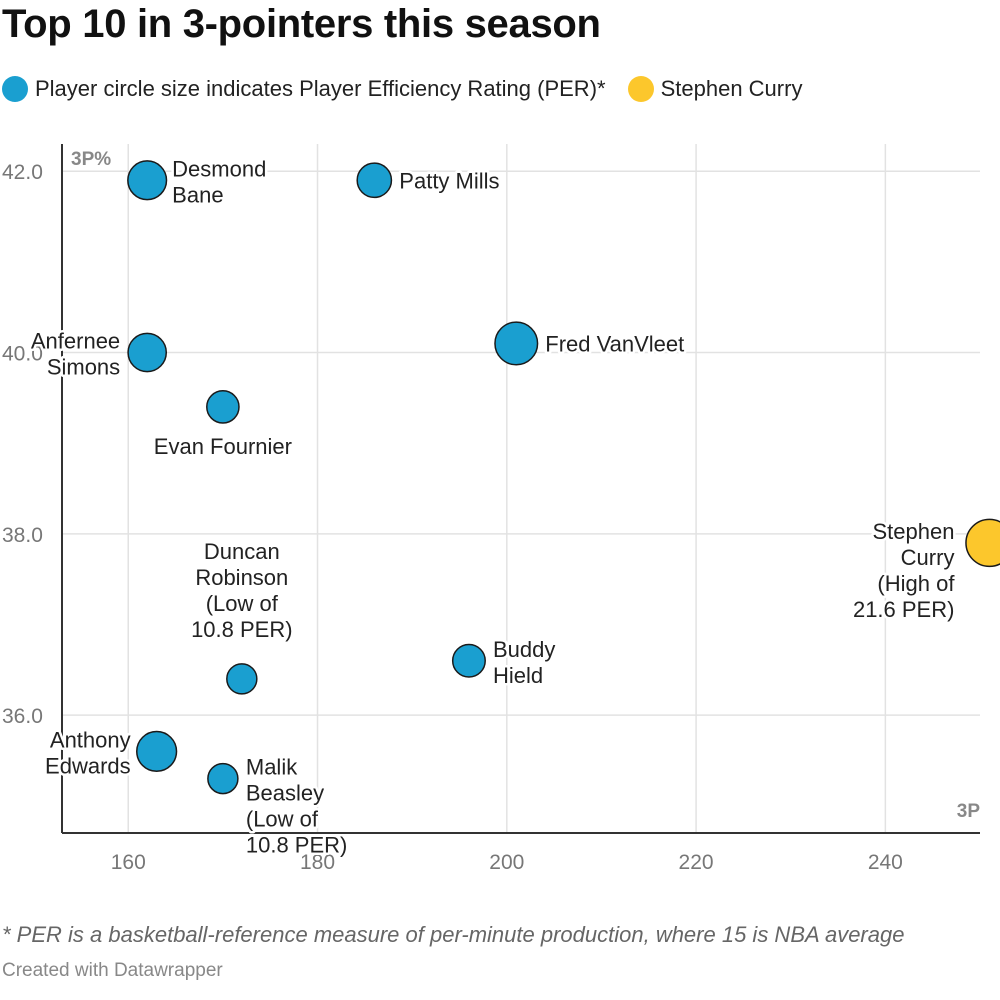 This screenshot has height=1000, width=1000. What do you see at coordinates (22, 354) in the screenshot?
I see `y-tick-label: 40.0` at bounding box center [22, 354].